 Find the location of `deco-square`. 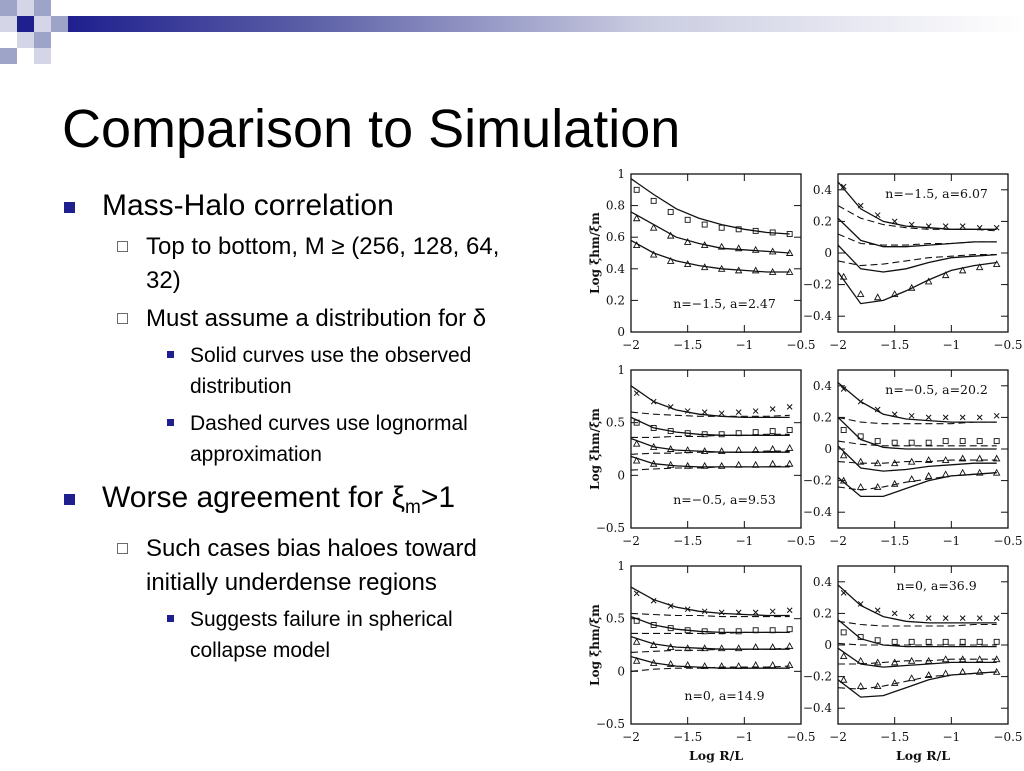

deco-square is located at coordinates (42, 56).